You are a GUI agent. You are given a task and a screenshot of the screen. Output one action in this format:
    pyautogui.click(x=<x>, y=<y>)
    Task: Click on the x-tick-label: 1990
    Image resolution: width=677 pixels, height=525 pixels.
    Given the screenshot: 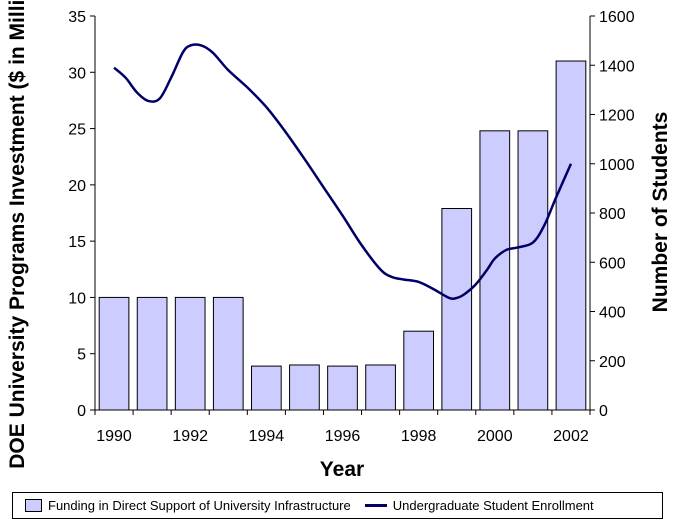 What is the action you would take?
    pyautogui.click(x=114, y=436)
    